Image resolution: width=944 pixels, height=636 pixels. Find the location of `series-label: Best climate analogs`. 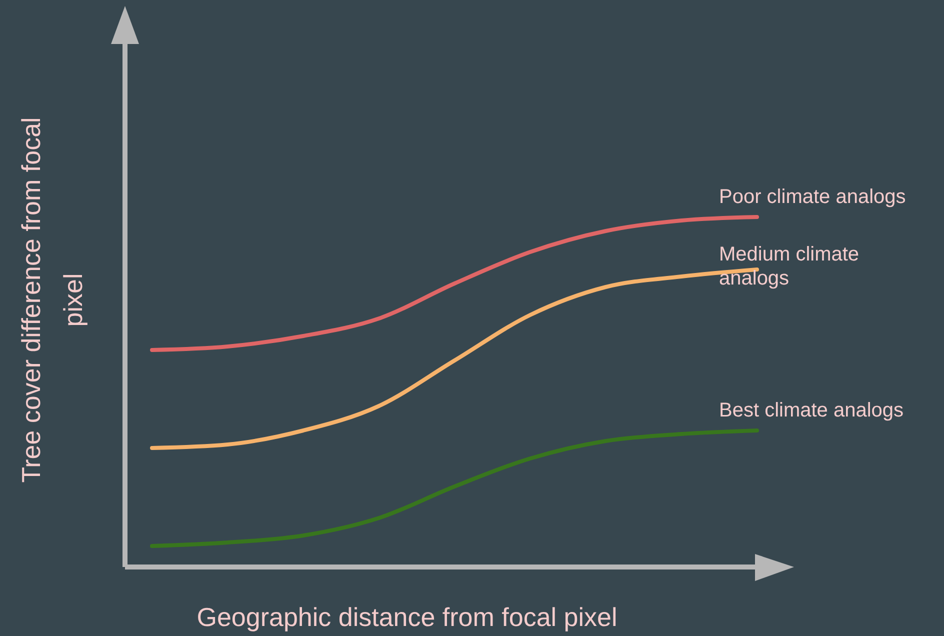

series-label: Best climate analogs is located at coordinates (811, 411).